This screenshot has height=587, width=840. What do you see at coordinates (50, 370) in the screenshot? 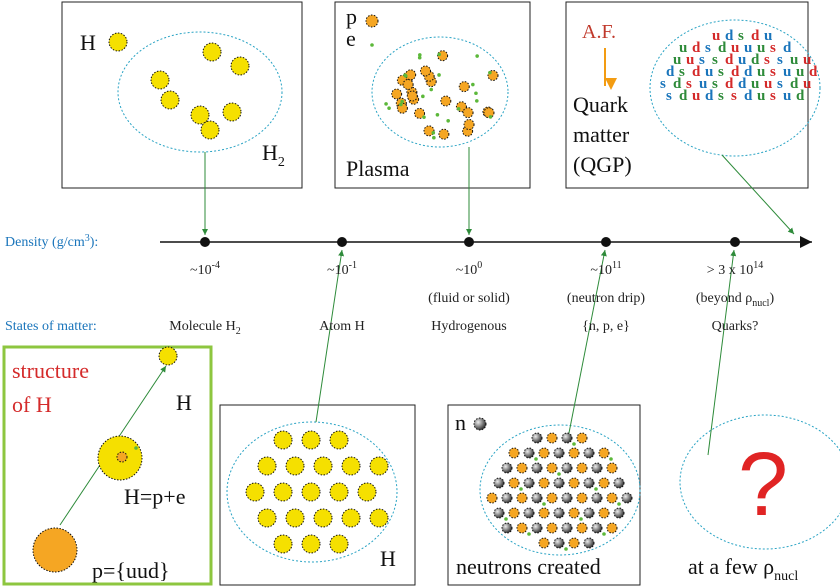
I see `label: structure` at bounding box center [50, 370].